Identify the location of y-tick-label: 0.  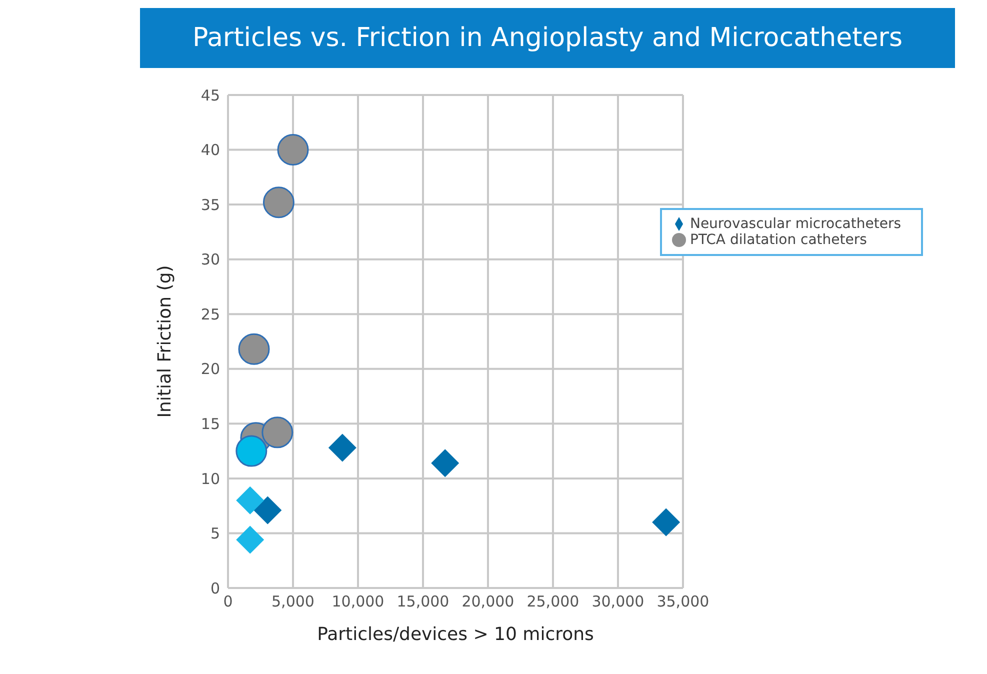
(215, 588).